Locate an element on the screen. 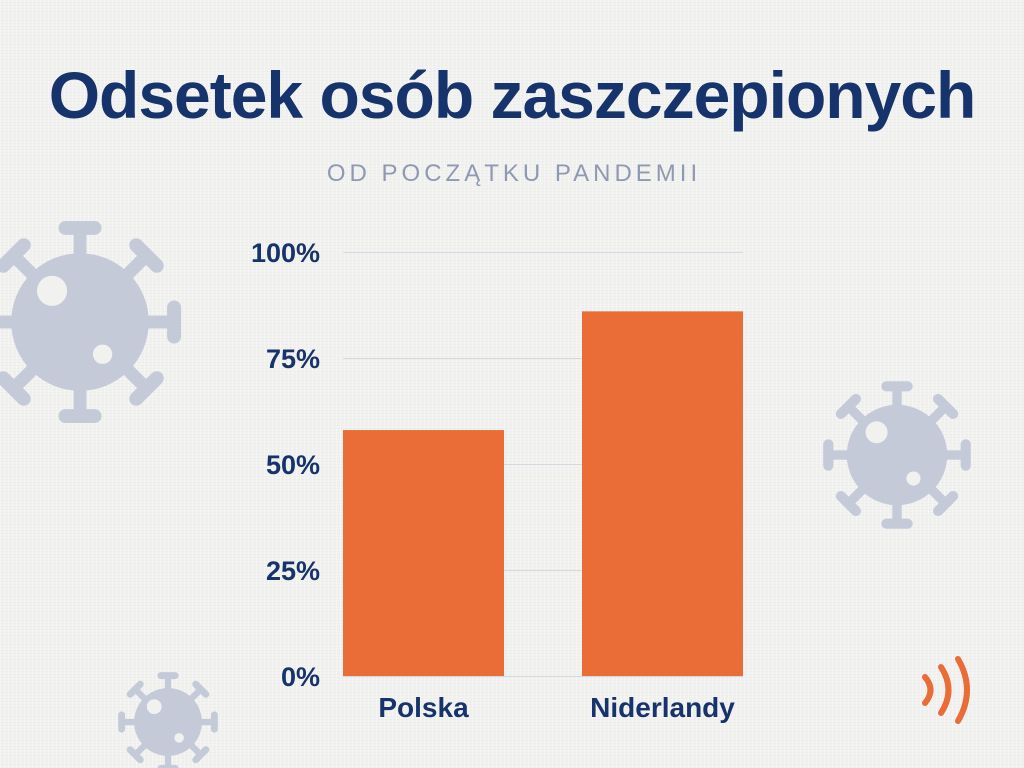 The width and height of the screenshot is (1024, 768). x-tick-label: Niderlandy is located at coordinates (662, 707).